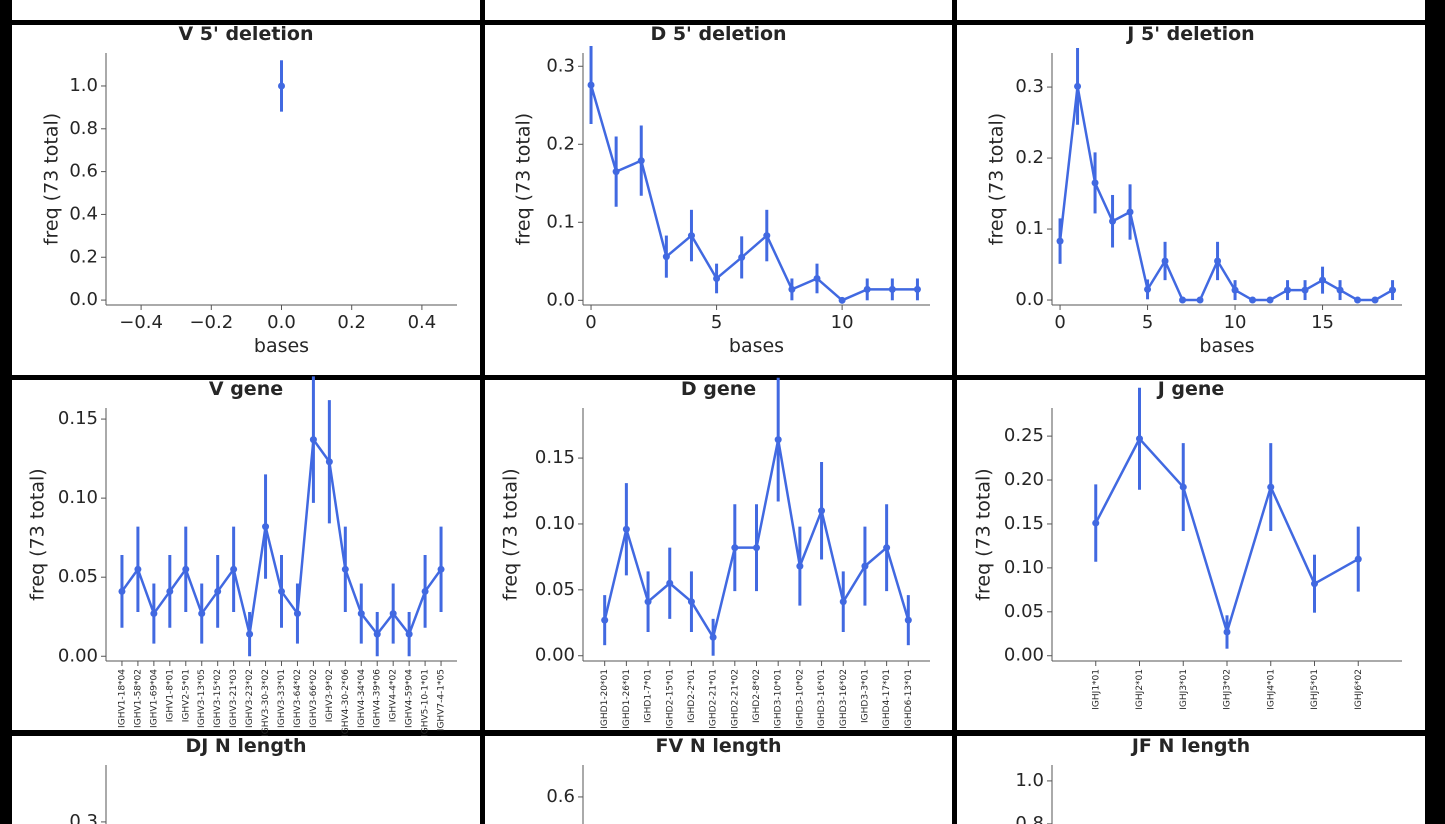  Describe the element at coordinates (170, 695) in the screenshot. I see `x-tick-label: IGHV1-8*01` at that location.